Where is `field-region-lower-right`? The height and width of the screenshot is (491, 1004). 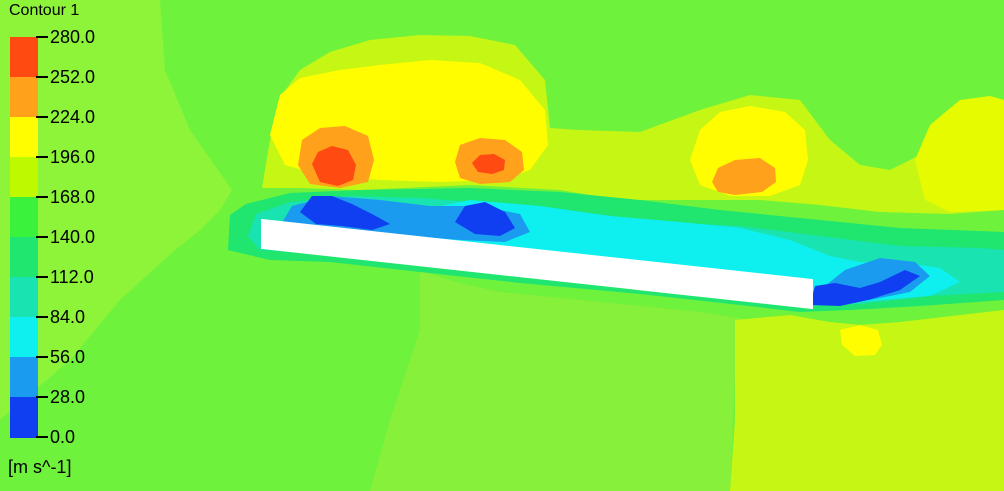 field-region-lower-right is located at coordinates (867, 400).